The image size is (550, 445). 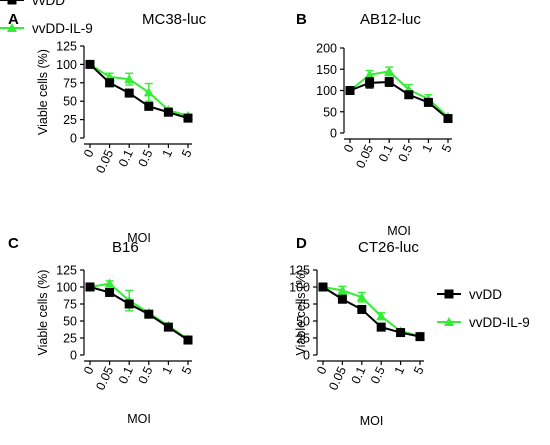 What do you see at coordinates (388, 247) in the screenshot?
I see `panel-title: CT26-luc` at bounding box center [388, 247].